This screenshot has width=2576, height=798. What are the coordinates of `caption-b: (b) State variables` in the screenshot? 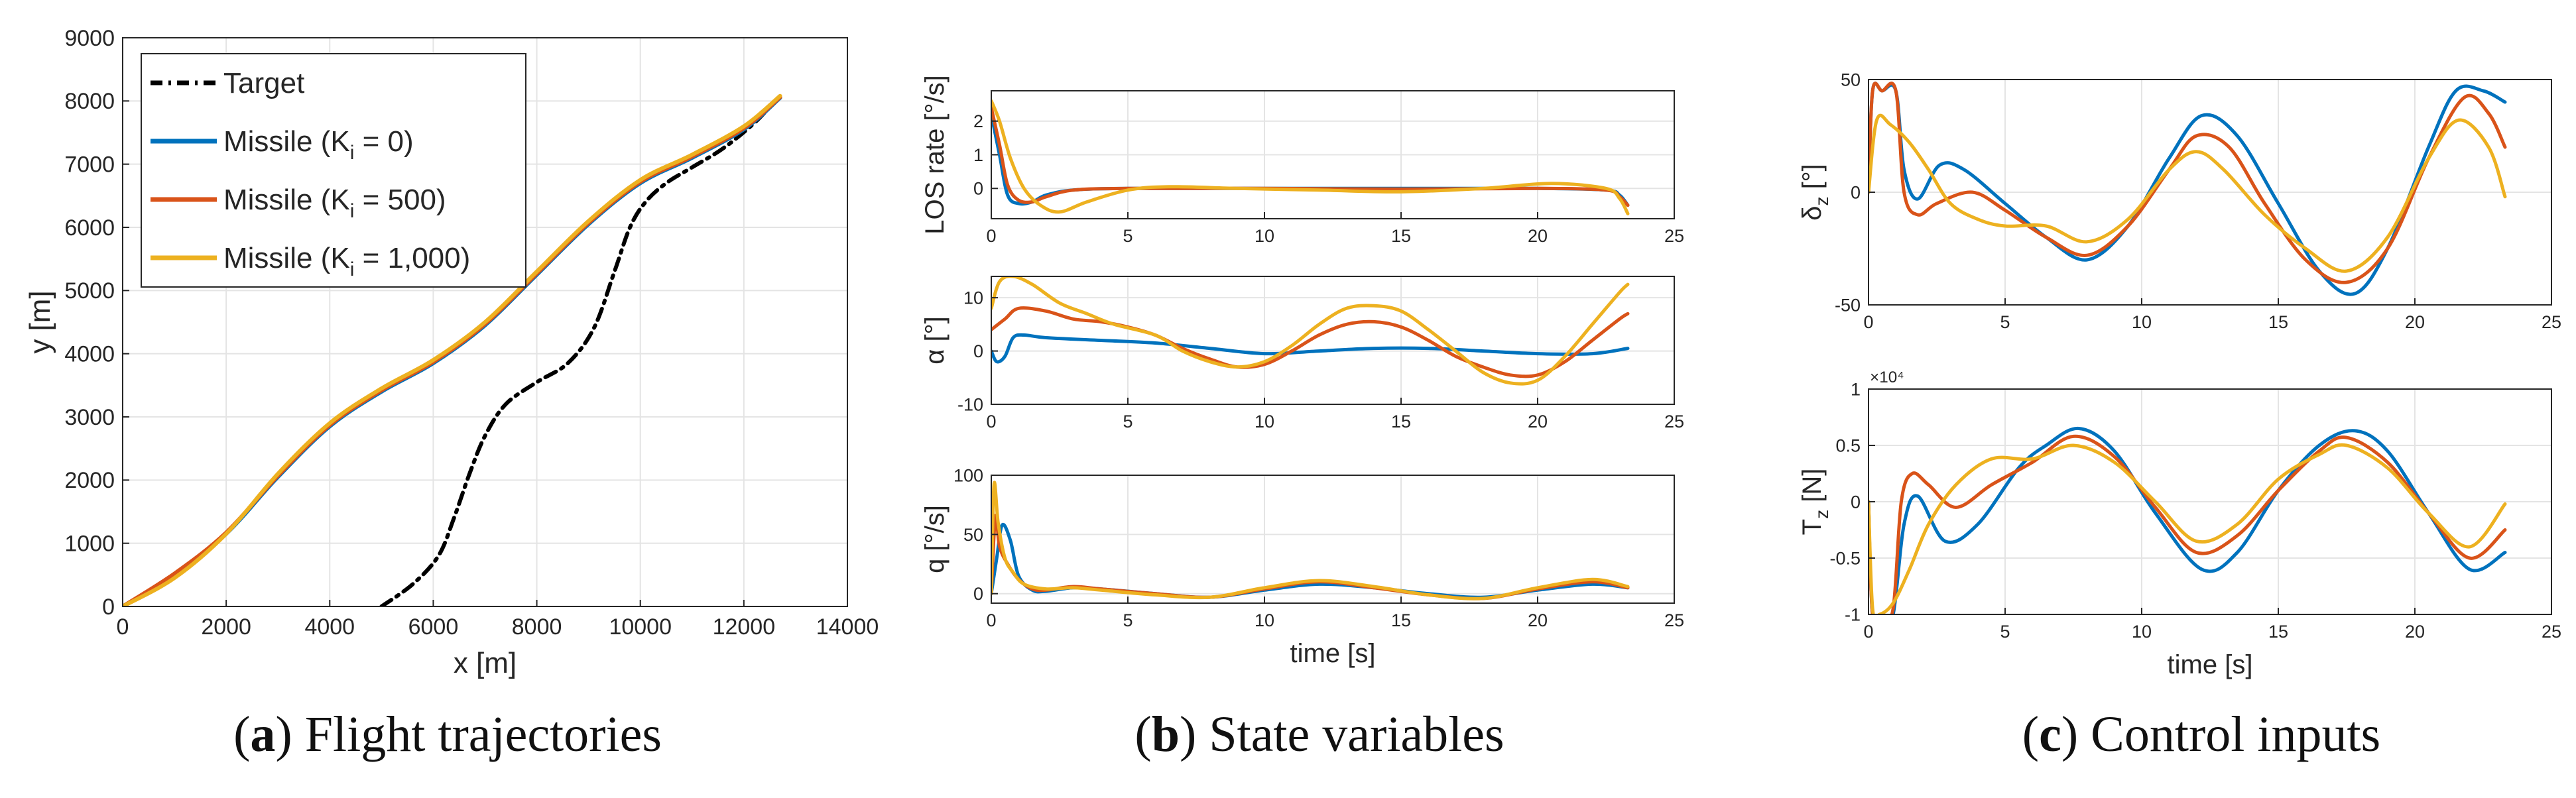 It's located at (1319, 734).